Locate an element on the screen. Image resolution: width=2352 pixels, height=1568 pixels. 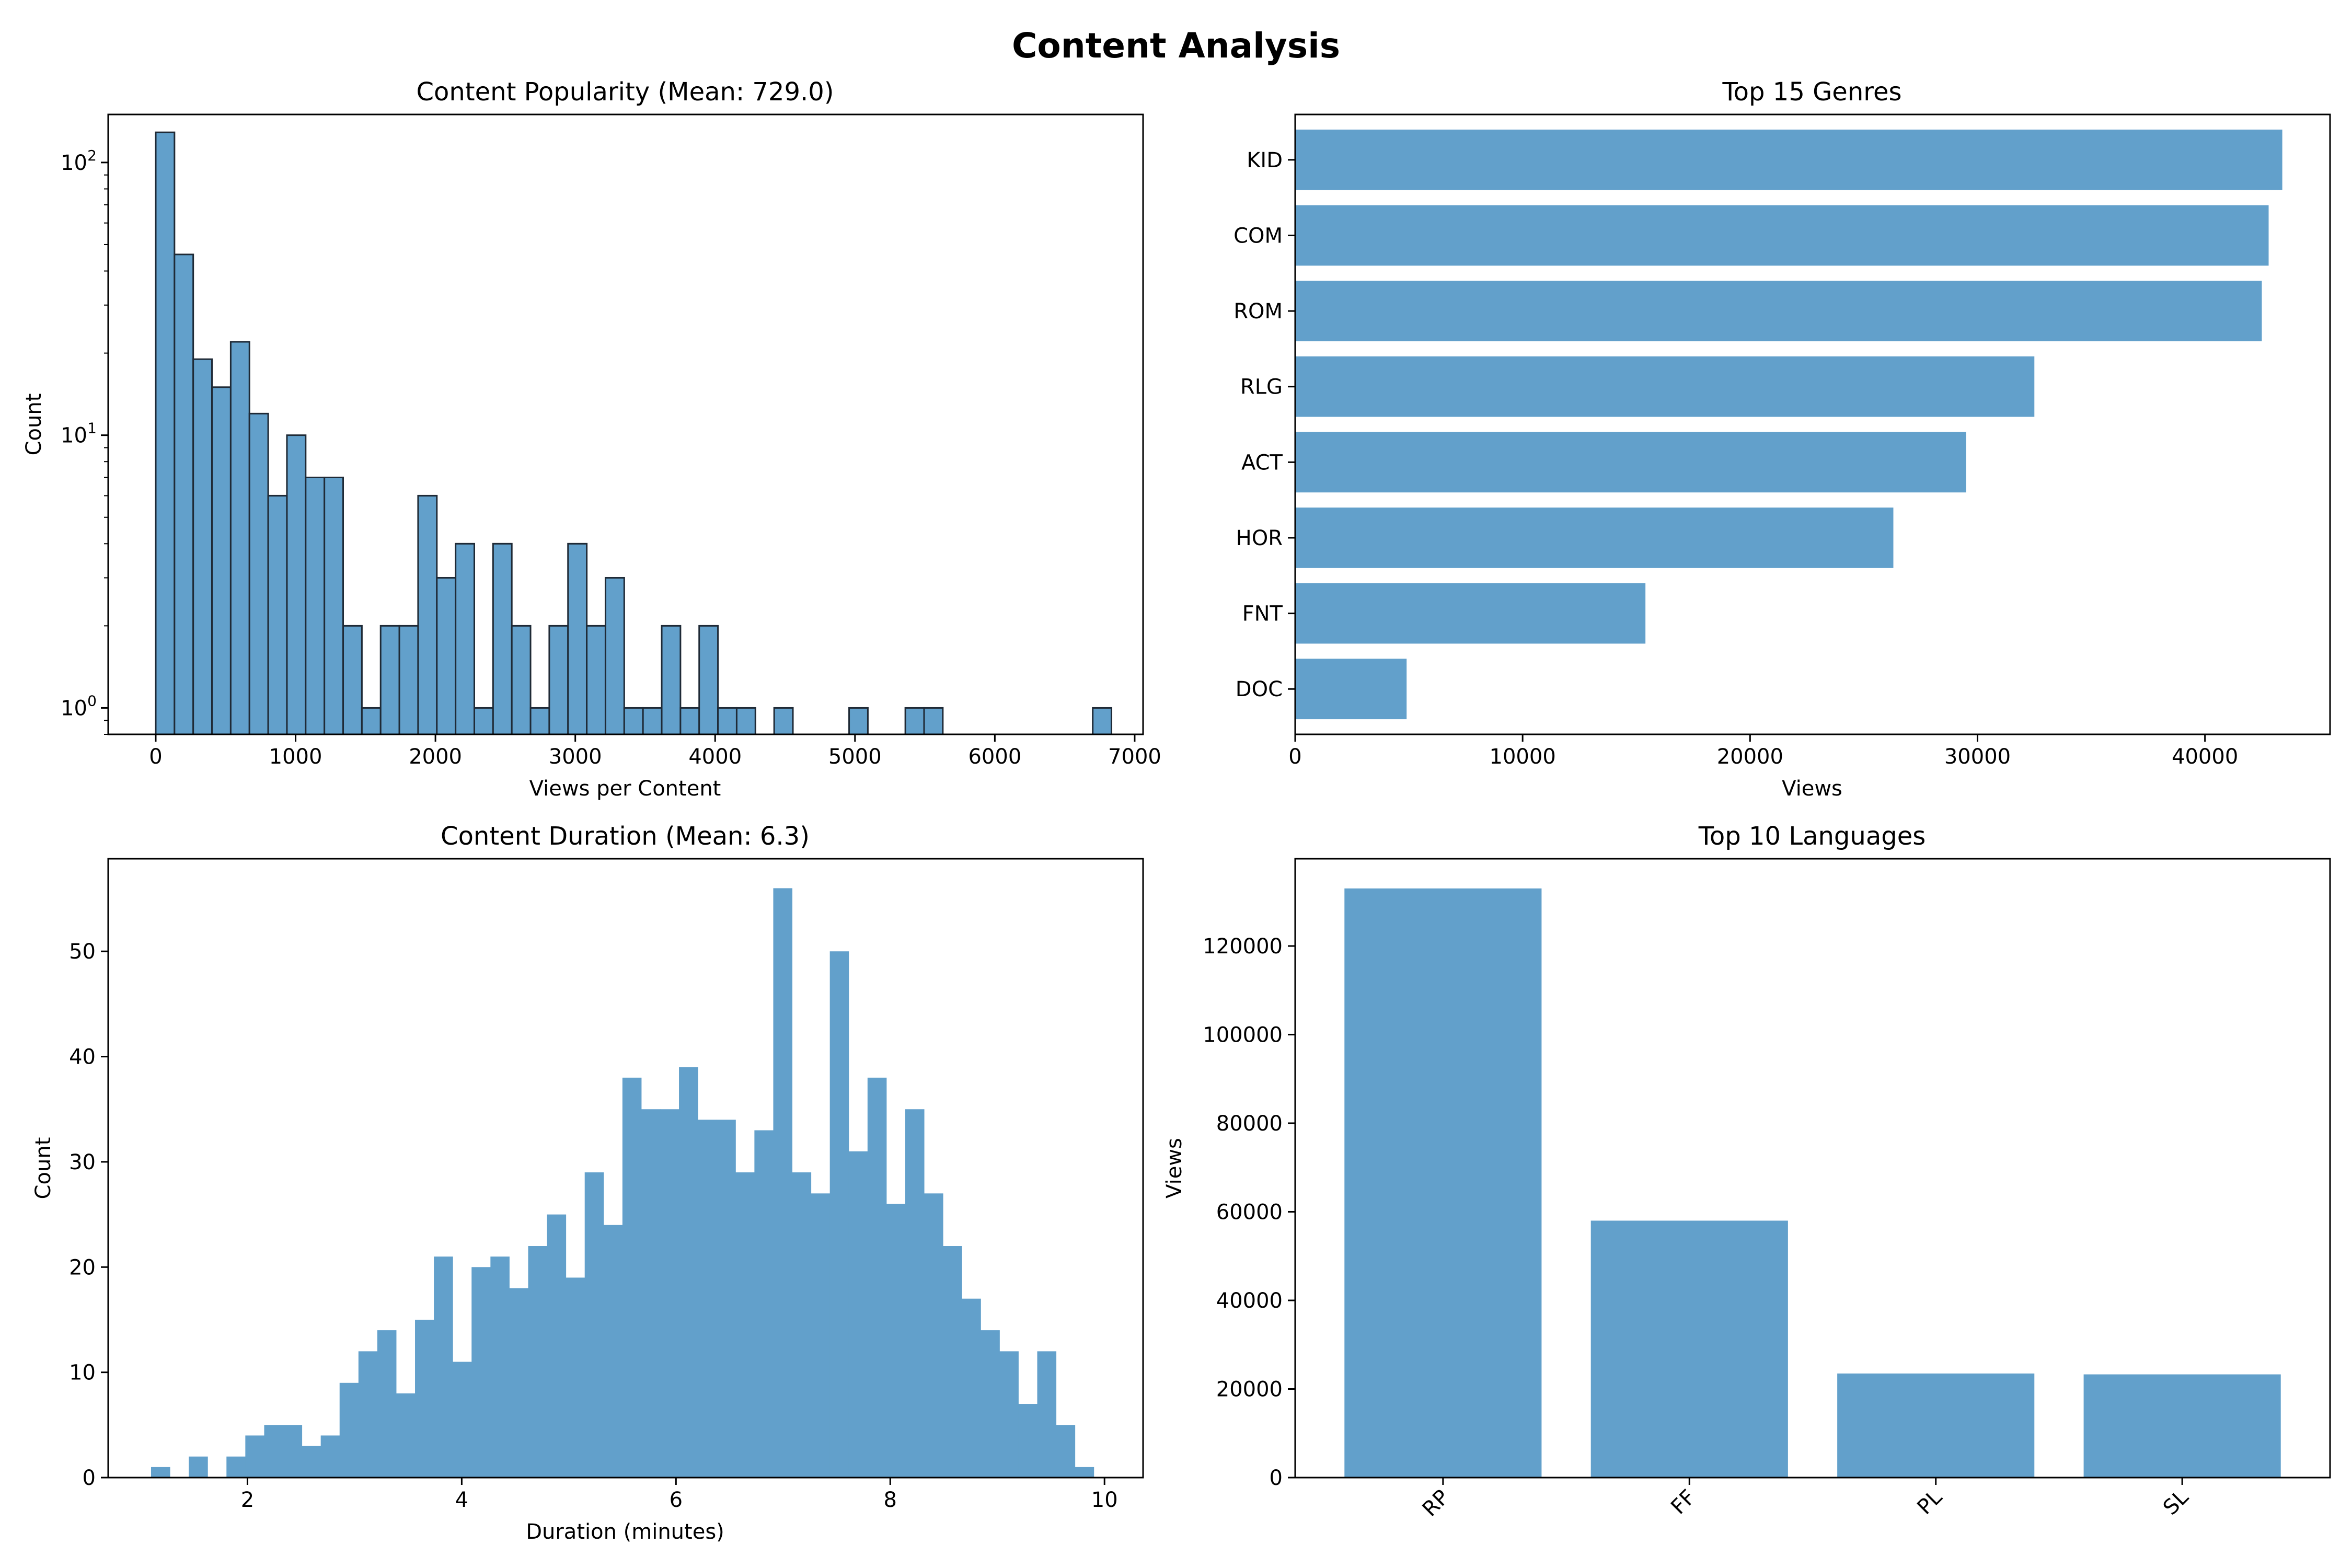
popularity-x-tick-label: 3000 is located at coordinates (575, 757).